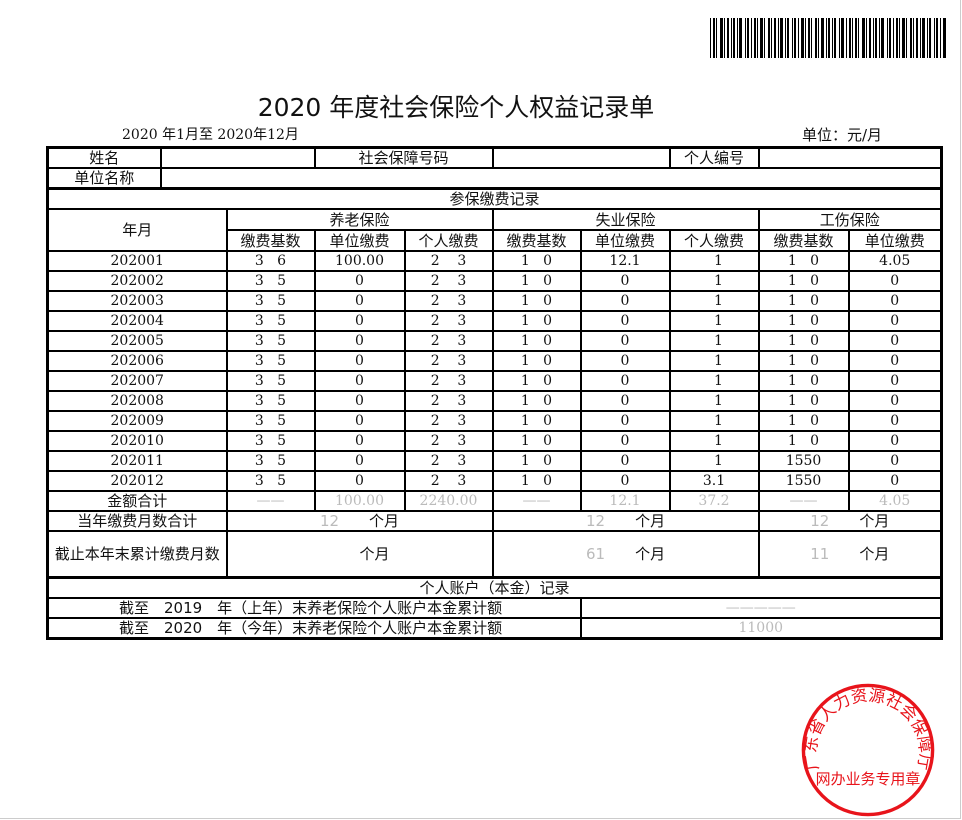 This screenshot has width=962, height=820. I want to click on name-value, so click(237, 157).